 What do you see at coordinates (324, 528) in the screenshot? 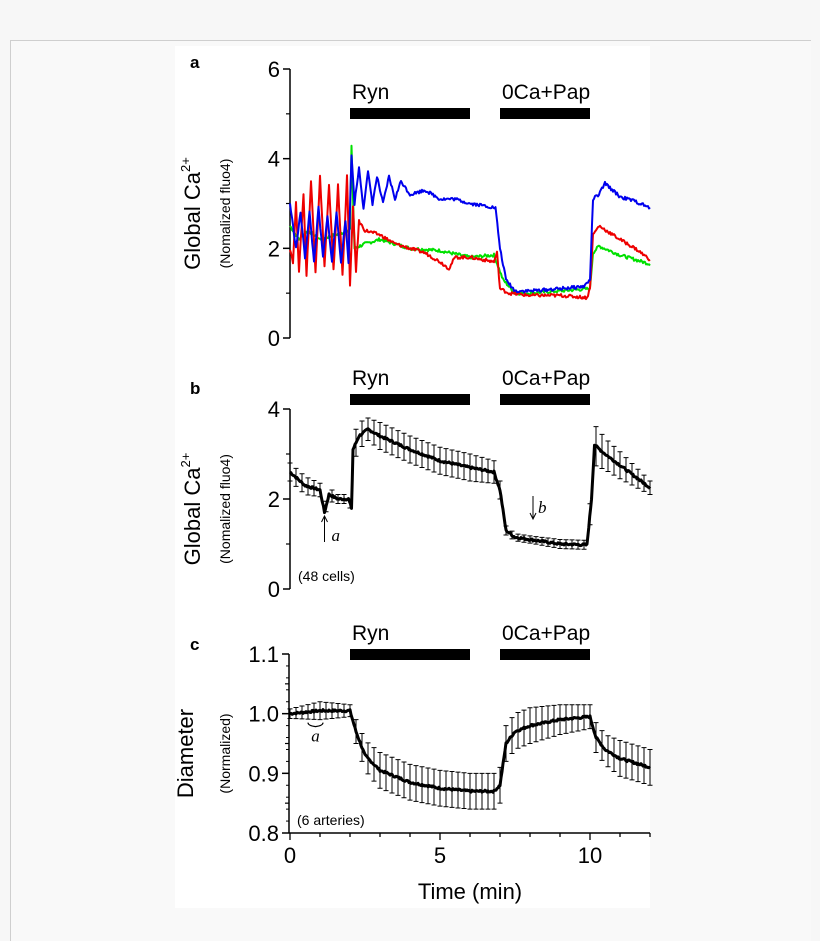
I see `annotation-arrow-up` at bounding box center [324, 528].